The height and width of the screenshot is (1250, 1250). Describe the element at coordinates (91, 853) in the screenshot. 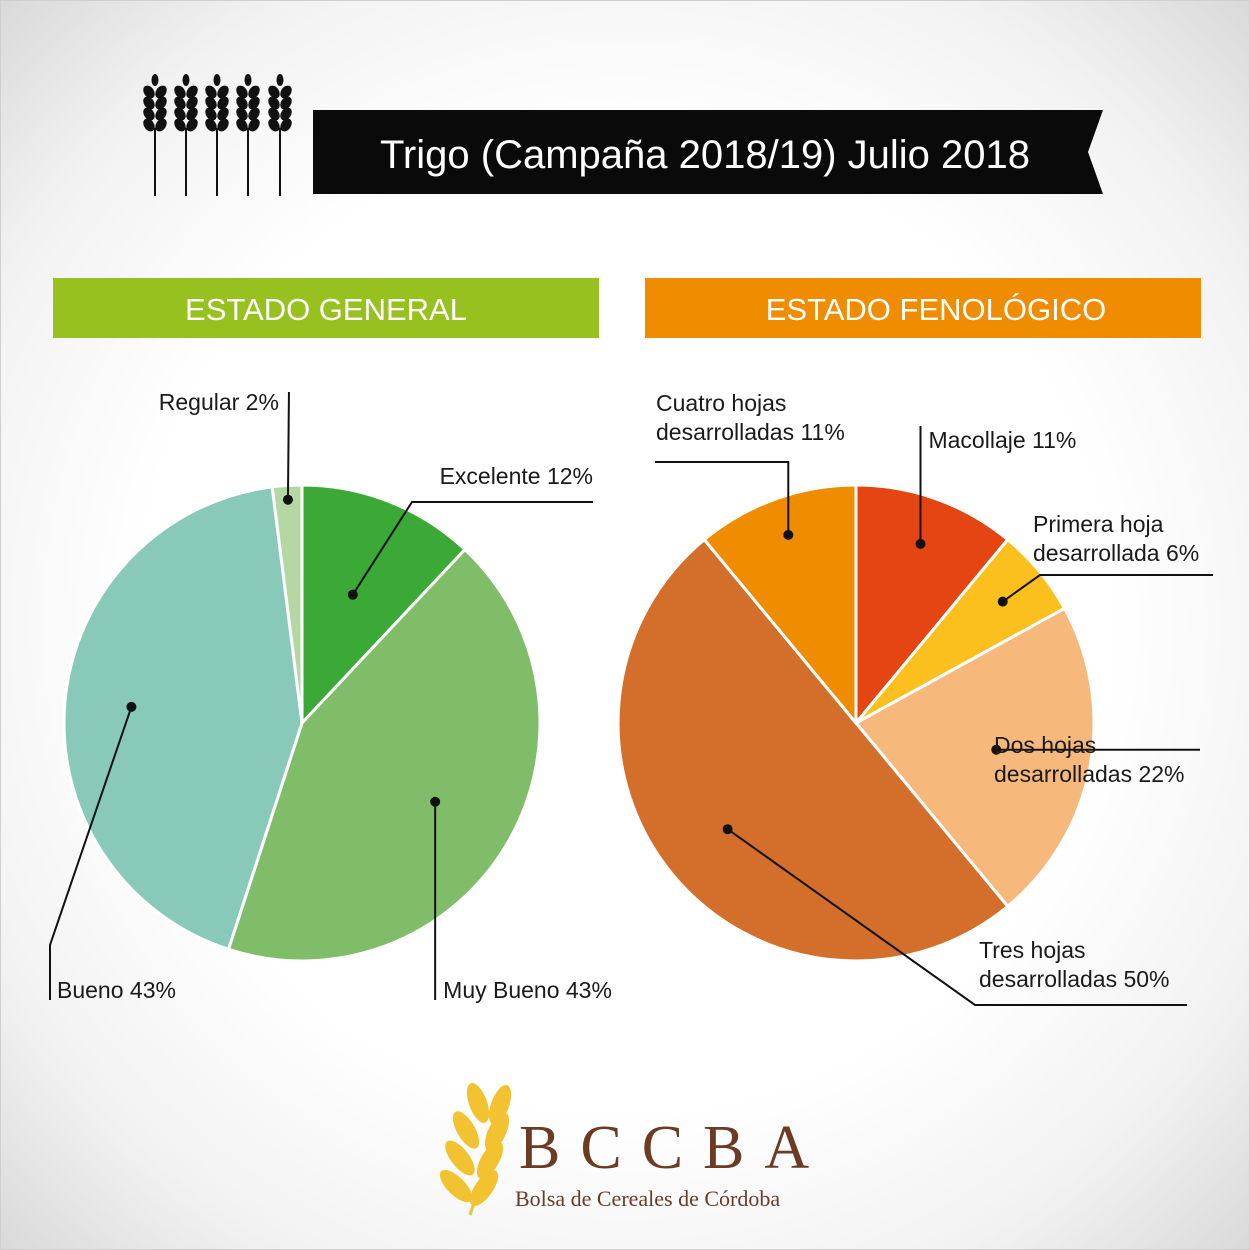

I see `bueno-leader` at that location.